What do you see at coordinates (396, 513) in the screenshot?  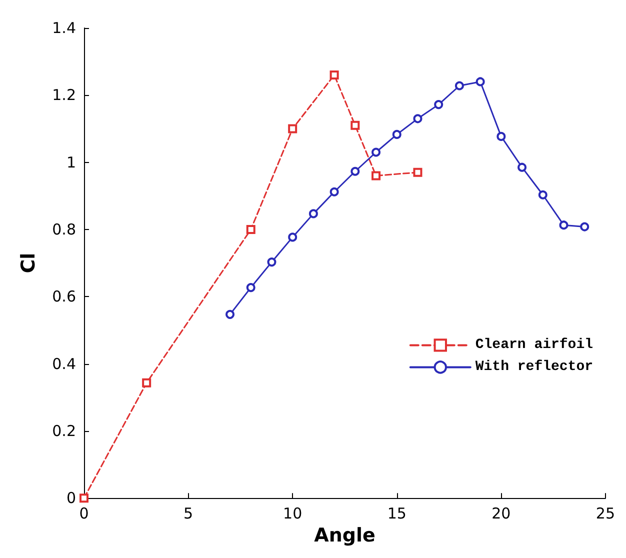 I see `x-tick-label: 15` at bounding box center [396, 513].